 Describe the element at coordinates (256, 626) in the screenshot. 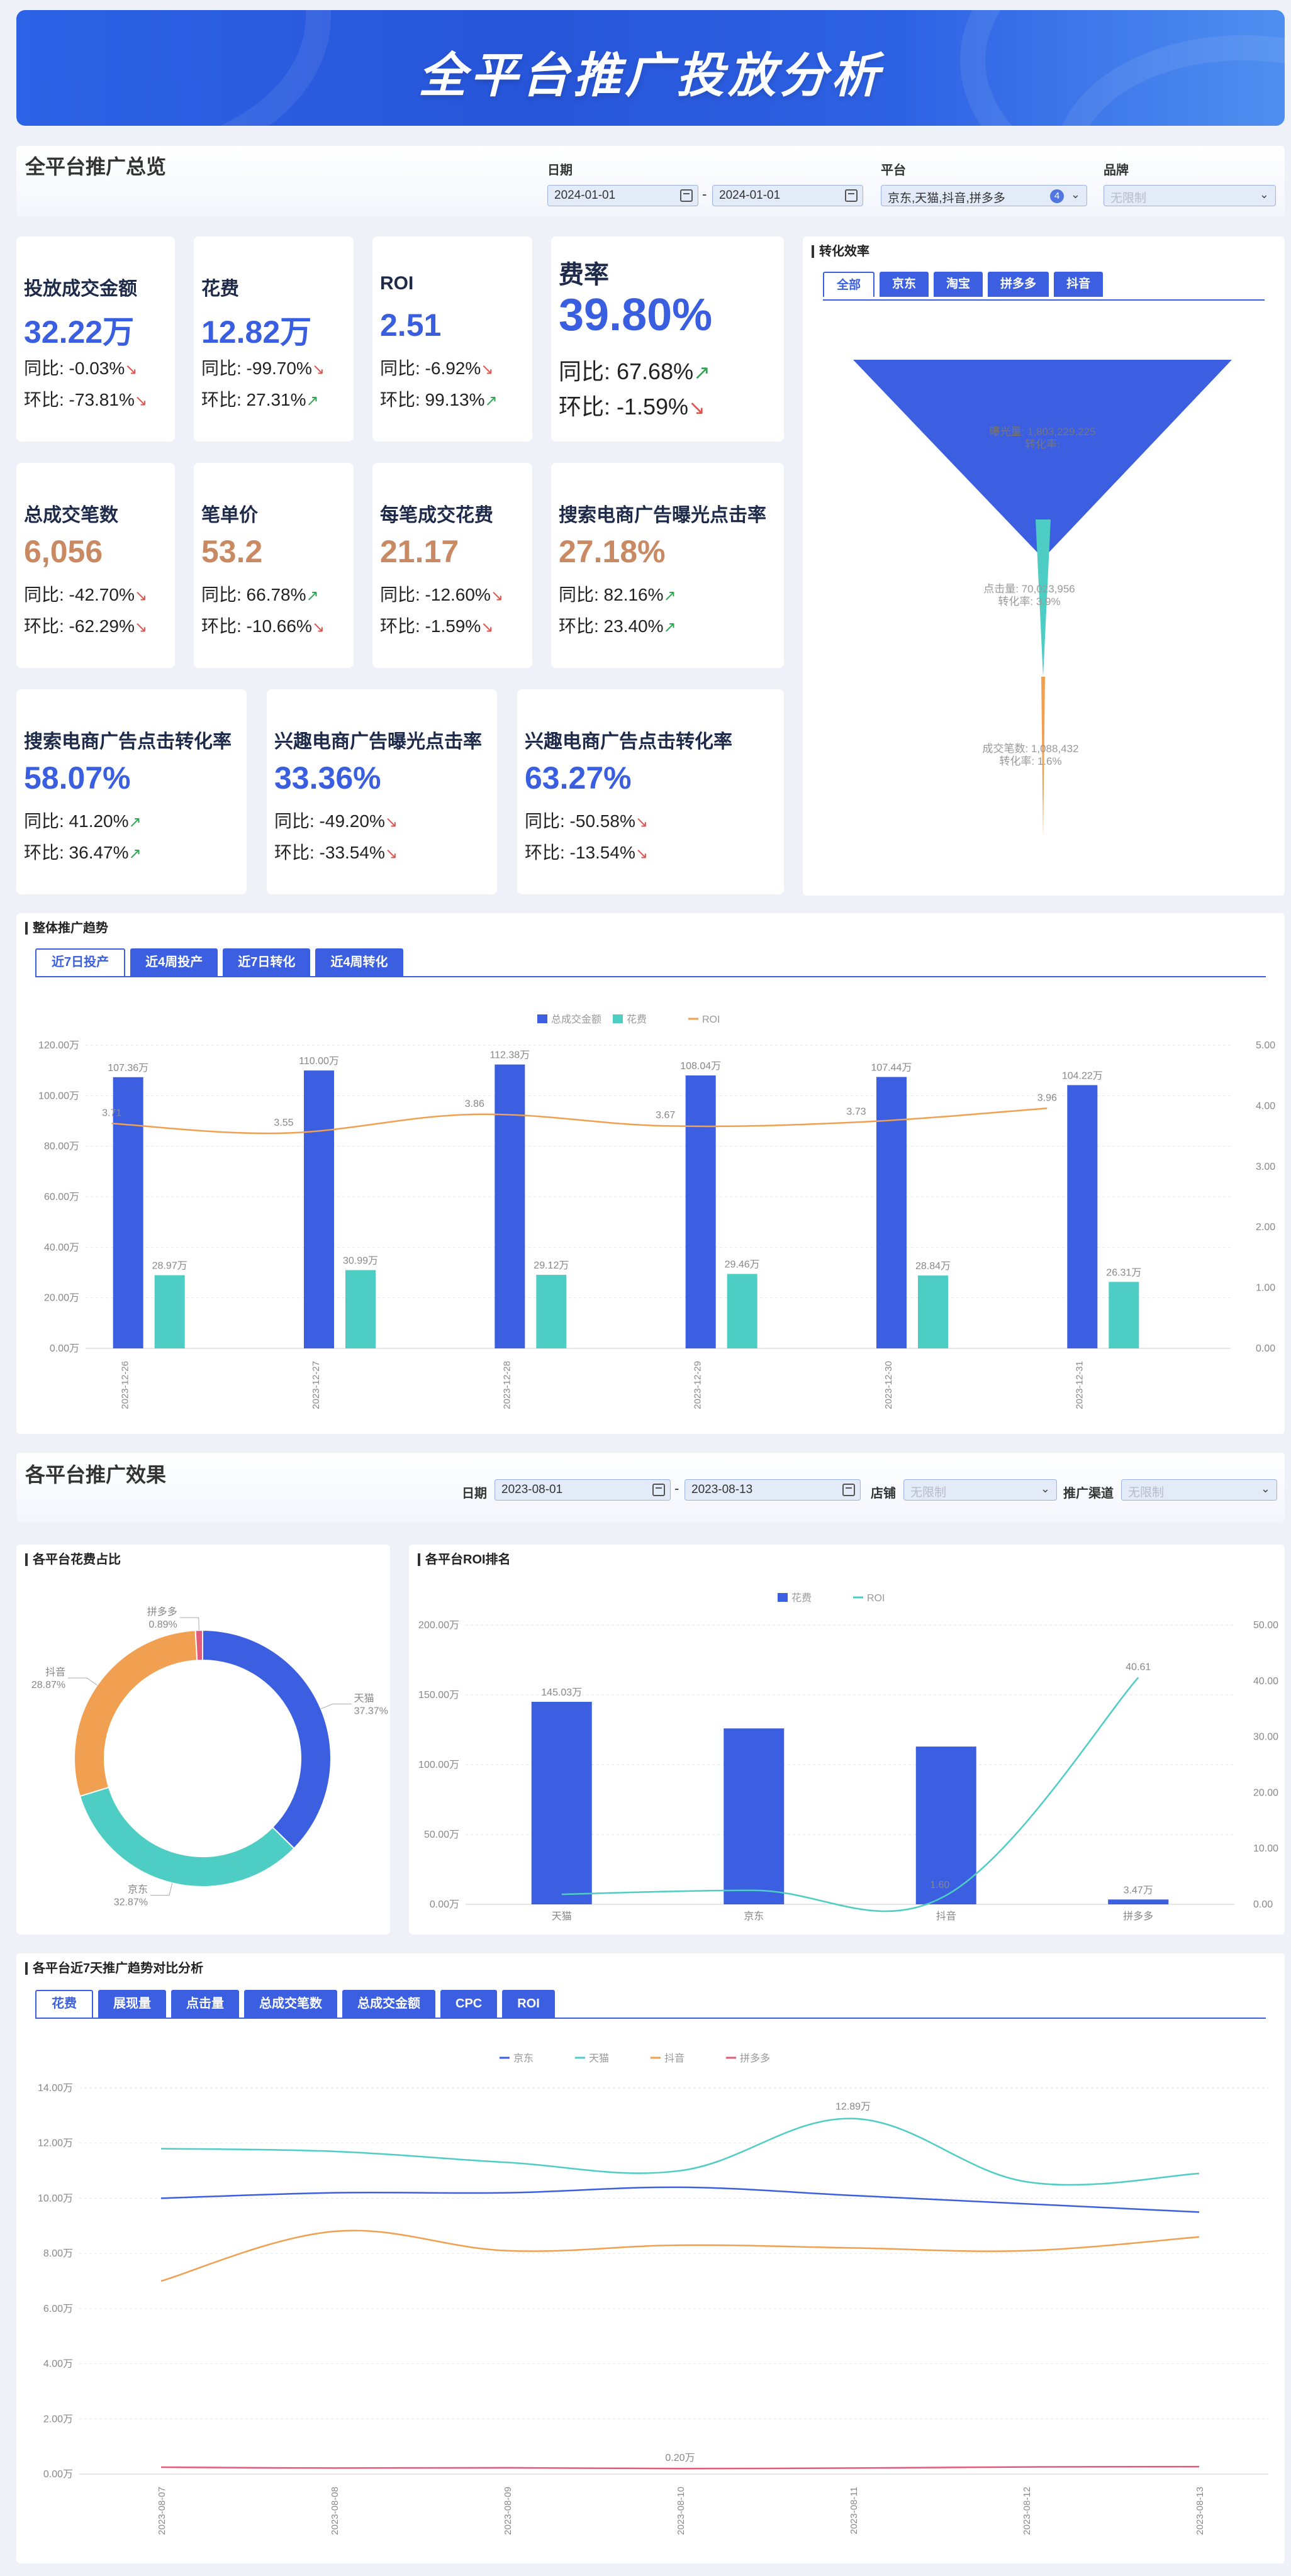

I see `kpi-change-text: 环比: -10.66%` at that location.